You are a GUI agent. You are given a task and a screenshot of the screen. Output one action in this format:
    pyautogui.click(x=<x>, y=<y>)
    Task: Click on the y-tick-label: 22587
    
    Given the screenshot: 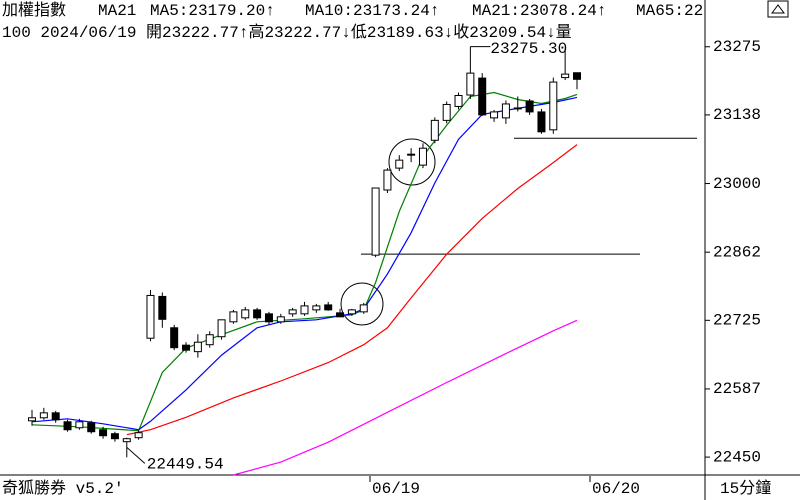 What is the action you would take?
    pyautogui.click(x=737, y=389)
    